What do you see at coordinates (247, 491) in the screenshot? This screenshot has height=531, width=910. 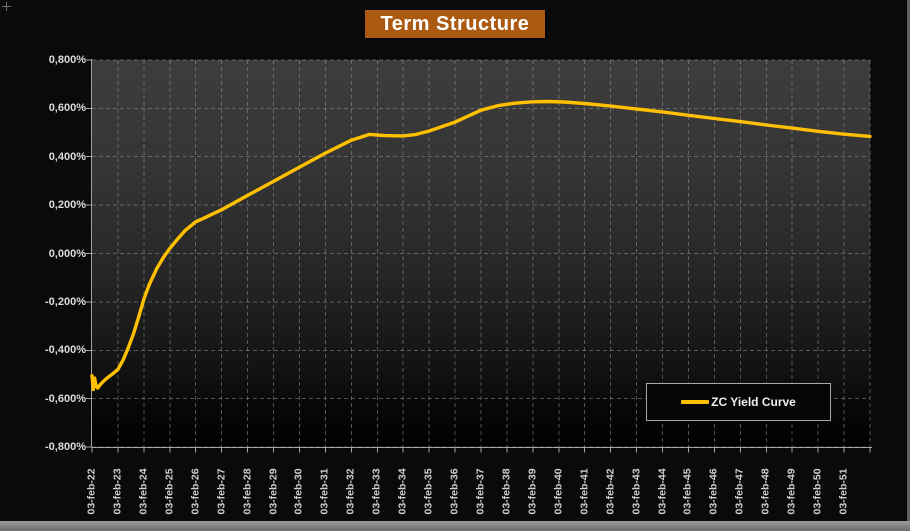 I see `x-axis-label: 03-feb-28` at bounding box center [247, 491].